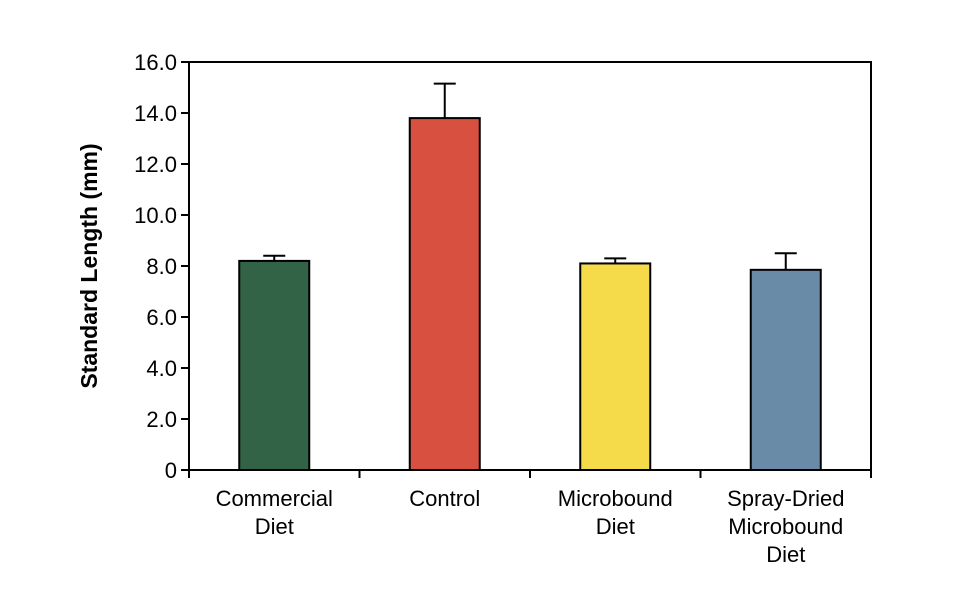 The width and height of the screenshot is (960, 591). Describe the element at coordinates (444, 498) in the screenshot. I see `x-category-label: Control` at that location.